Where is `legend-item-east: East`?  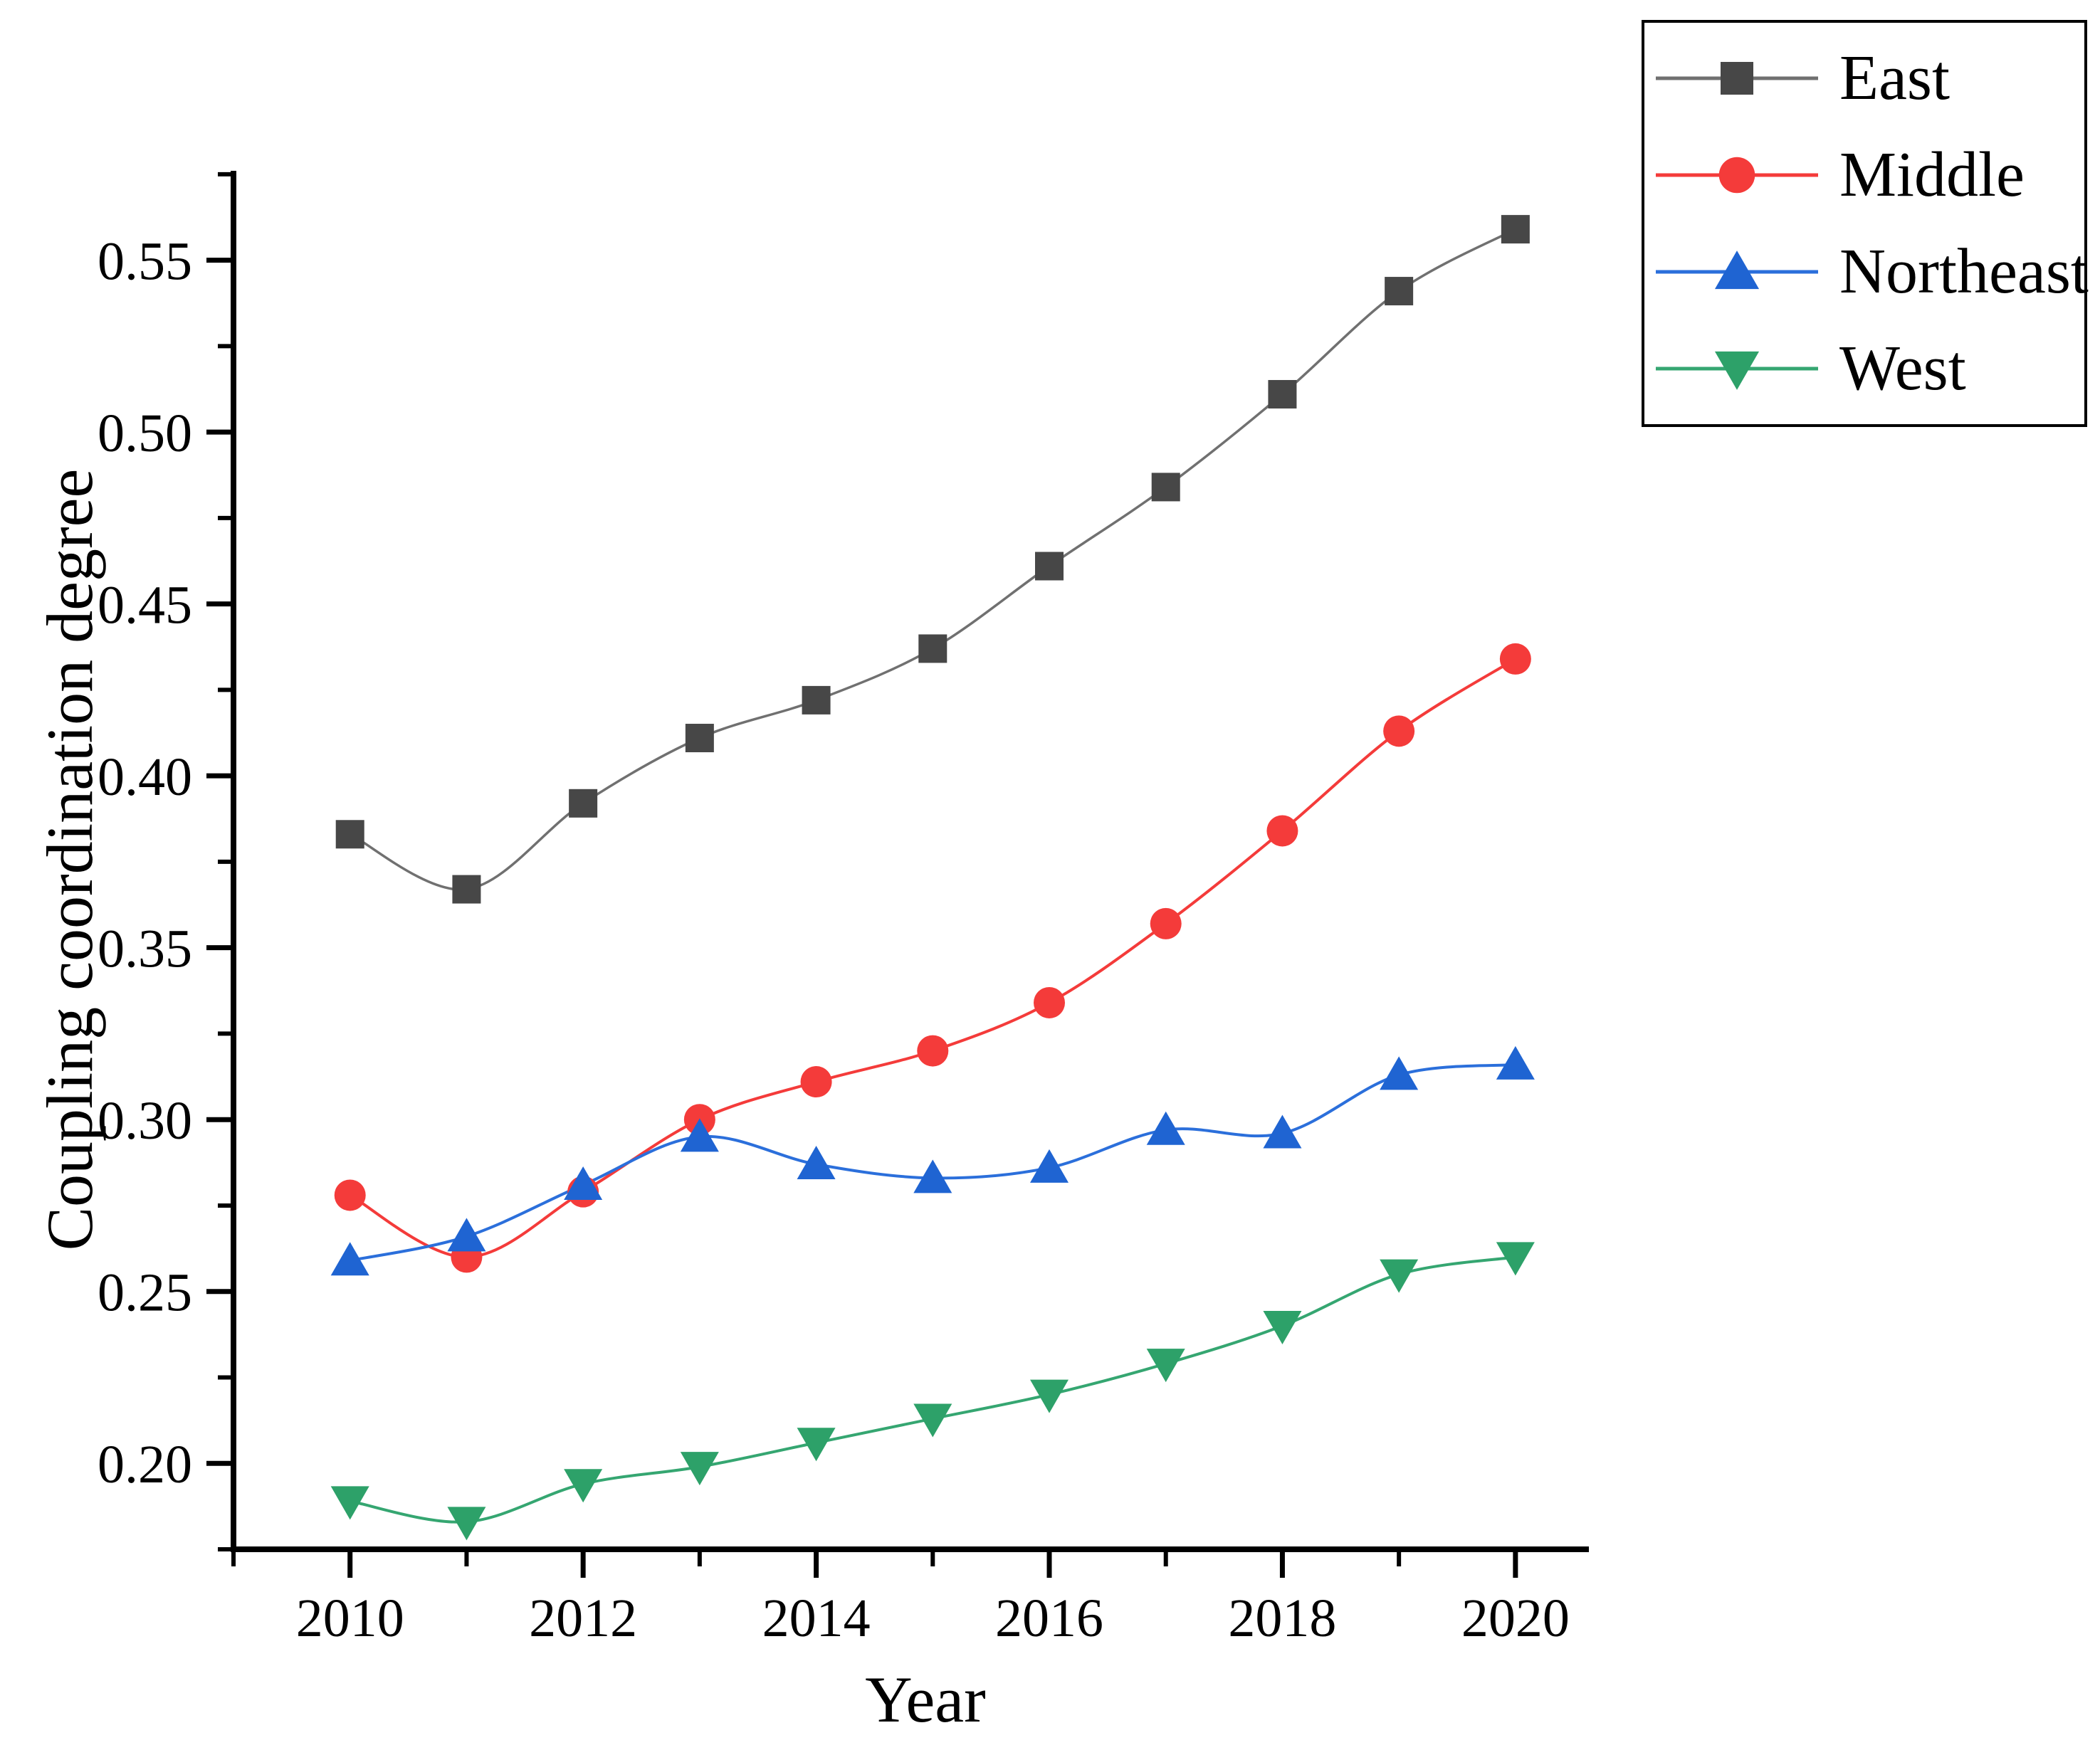
legend-item-east: East is located at coordinates (1866, 78).